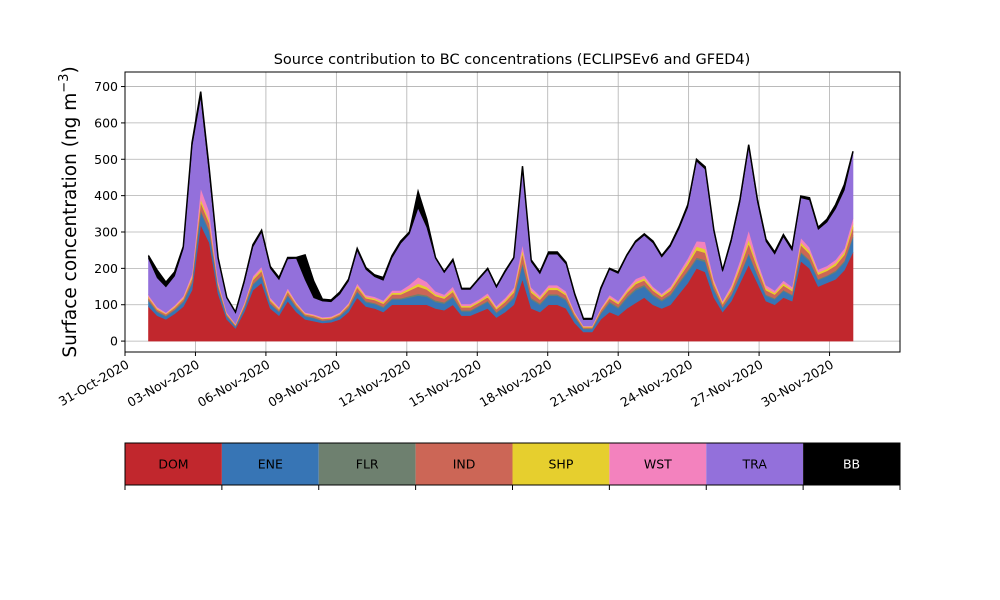 Image resolution: width=1000 pixels, height=600 pixels. What do you see at coordinates (657, 383) in the screenshot?
I see `x-tick-label: 24-Nov-2020` at bounding box center [657, 383].